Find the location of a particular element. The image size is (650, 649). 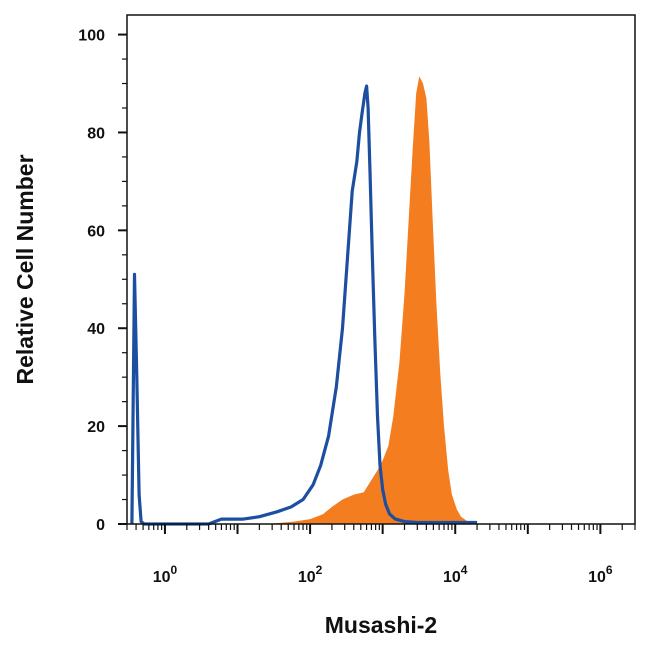

x-axis: 10⁰ 10² 10⁴ 10⁶ is located at coordinates (381, 555).